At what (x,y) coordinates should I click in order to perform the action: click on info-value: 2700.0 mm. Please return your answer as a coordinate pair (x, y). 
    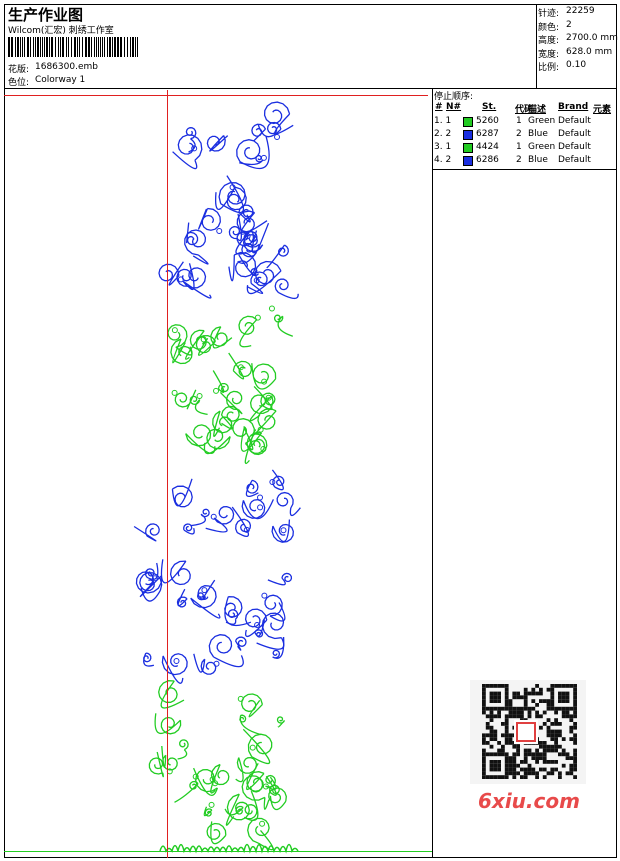
    Looking at the image, I should click on (592, 38).